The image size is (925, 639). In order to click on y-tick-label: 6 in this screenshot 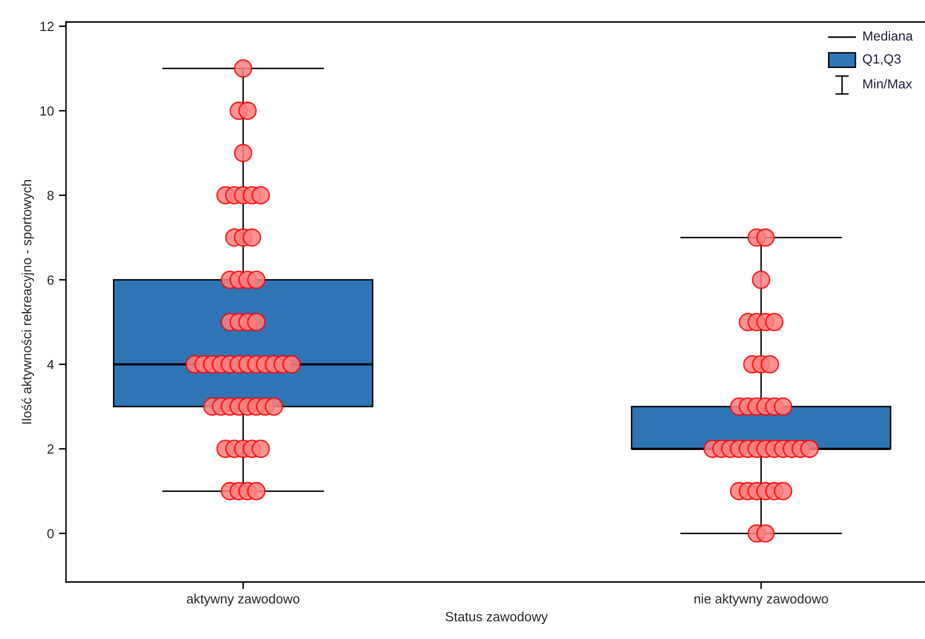, I will do `click(51, 280)`.